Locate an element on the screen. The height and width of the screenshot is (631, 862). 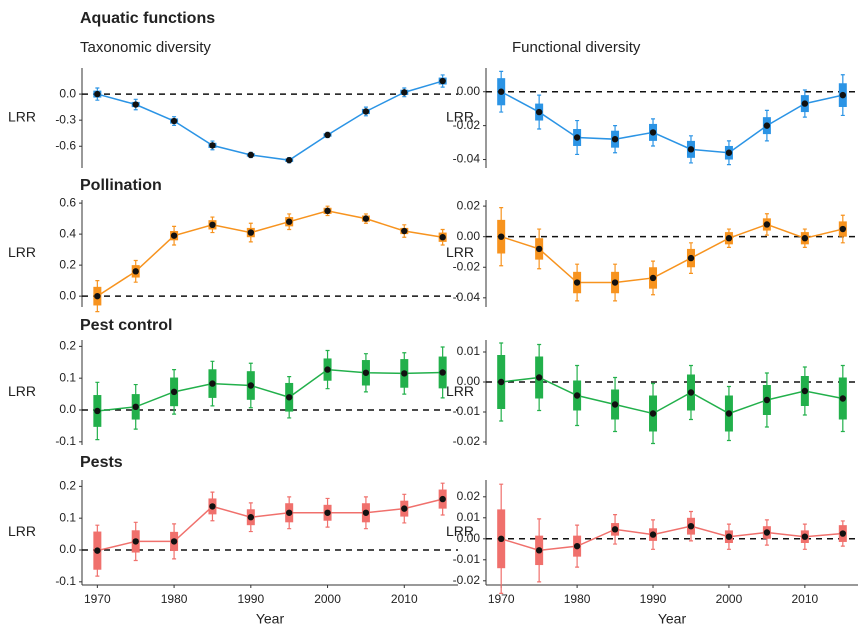
y-tick-label: 0.4 is located at coordinates (67, 233).